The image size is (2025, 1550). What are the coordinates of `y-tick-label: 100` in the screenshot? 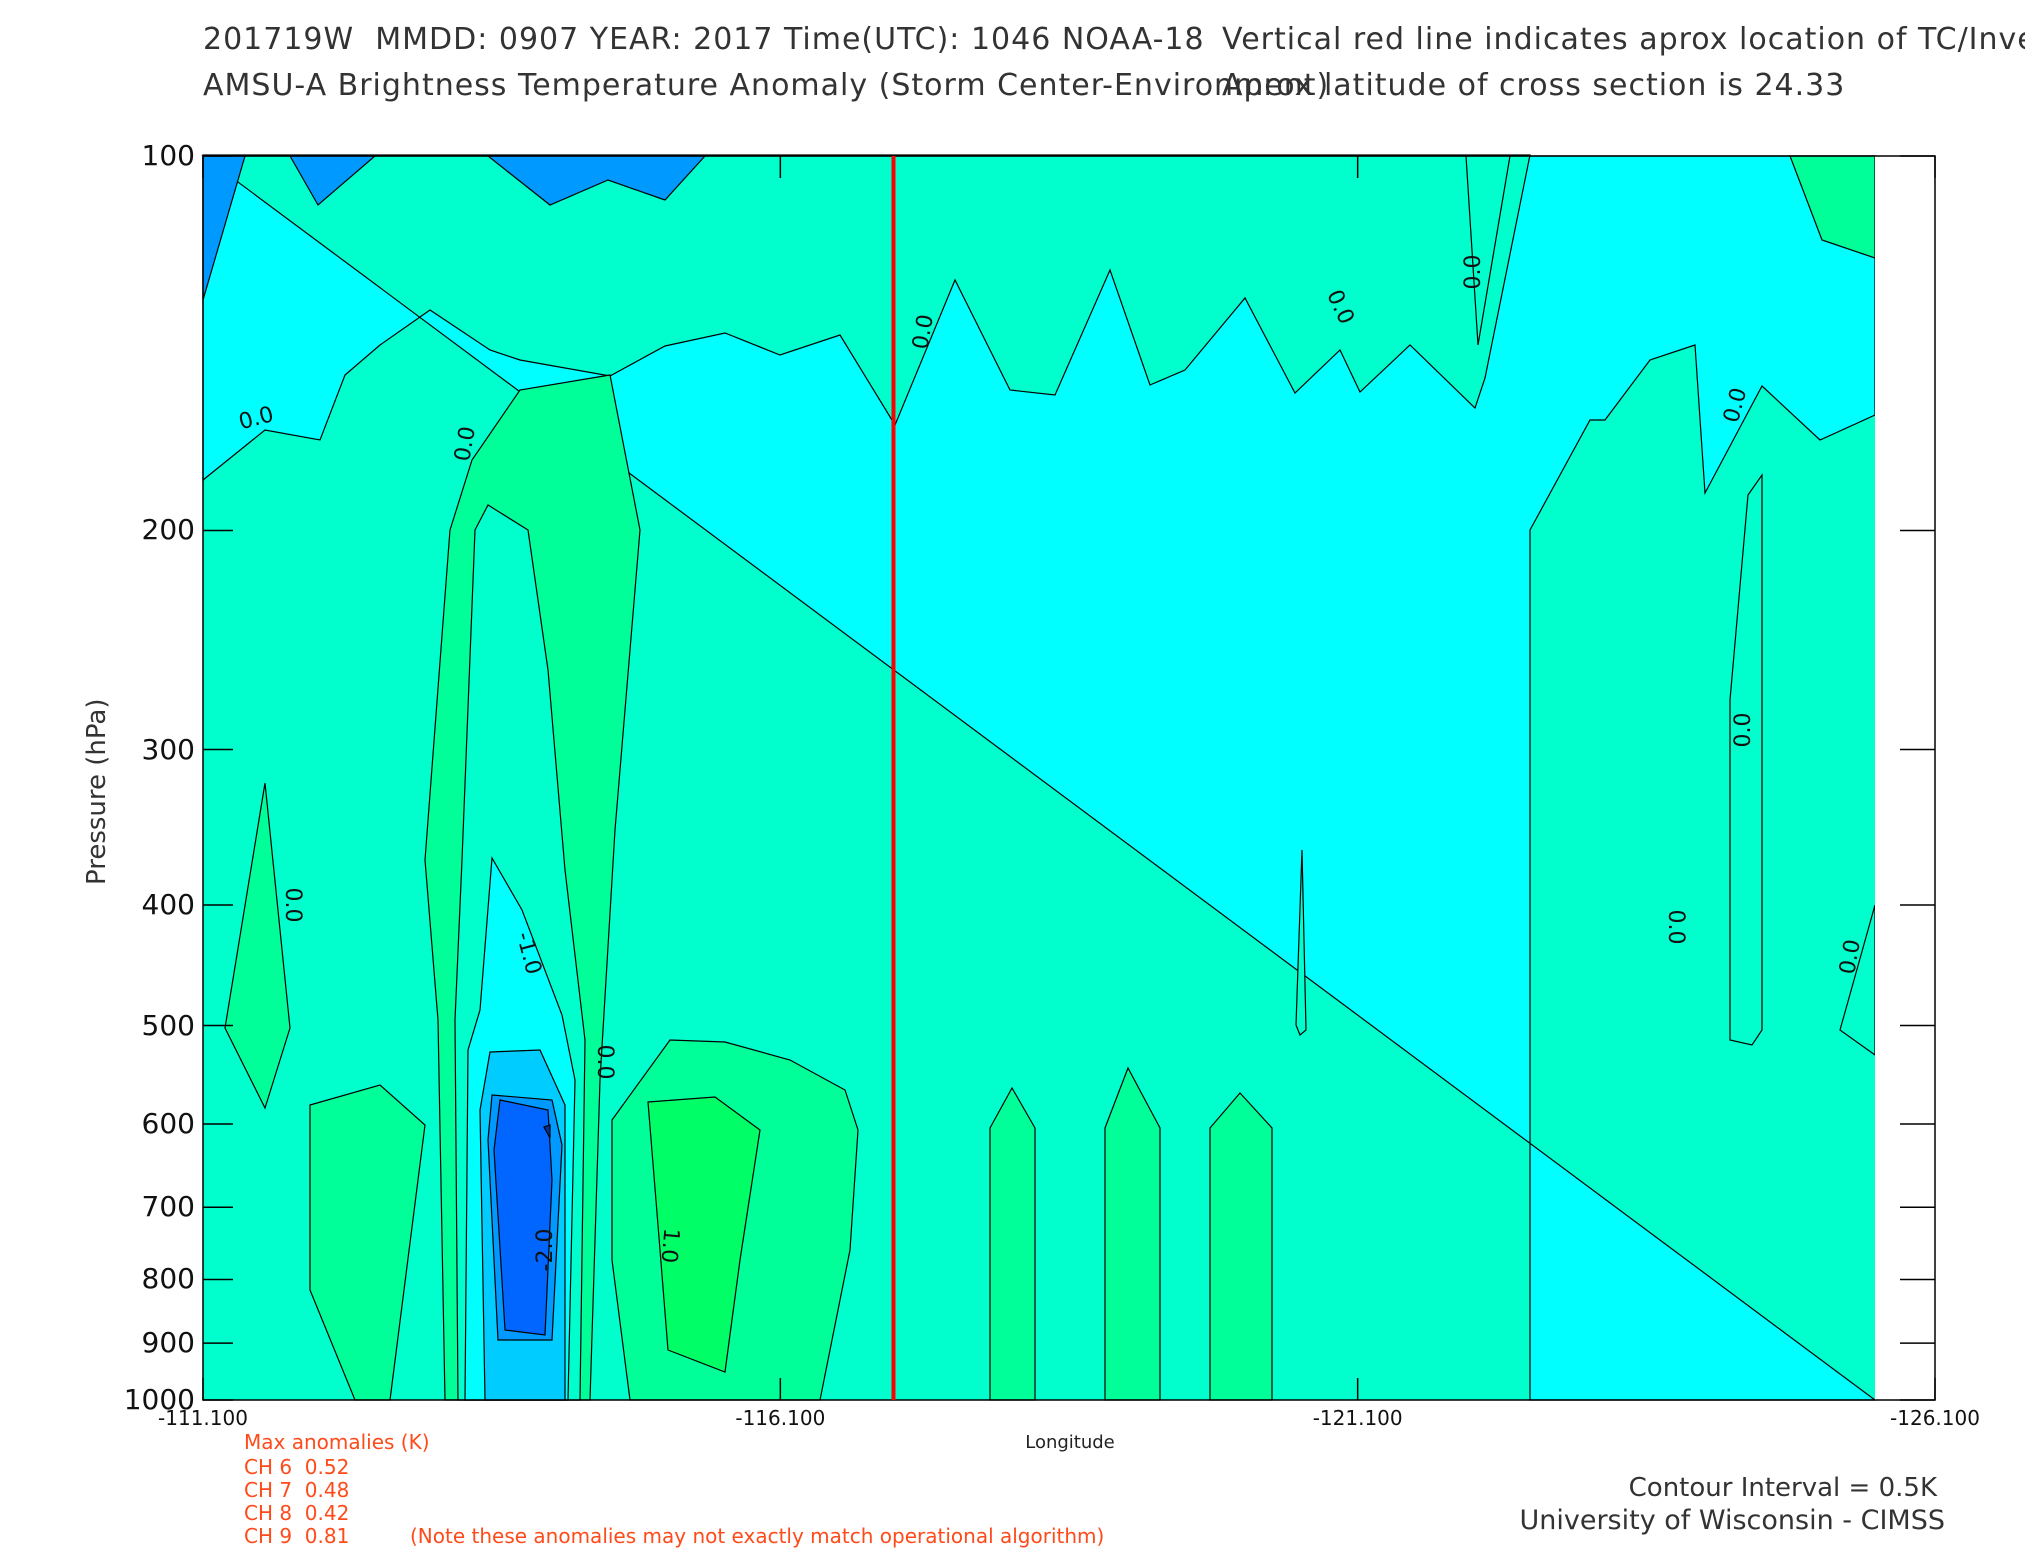 It's located at (168, 155).